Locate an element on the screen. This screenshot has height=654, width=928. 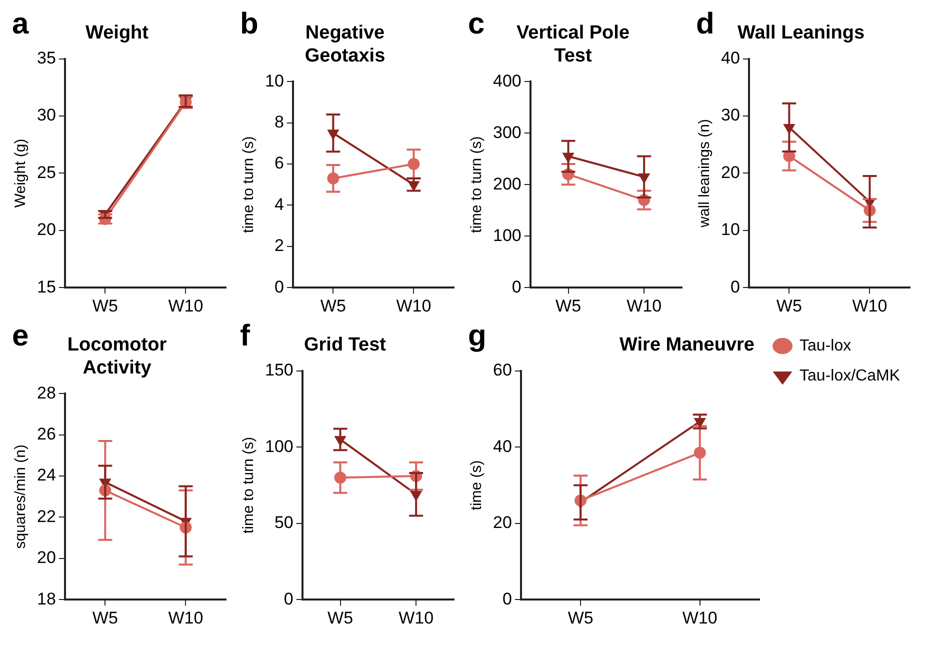
y-tick-label: 2 is located at coordinates (279, 246).